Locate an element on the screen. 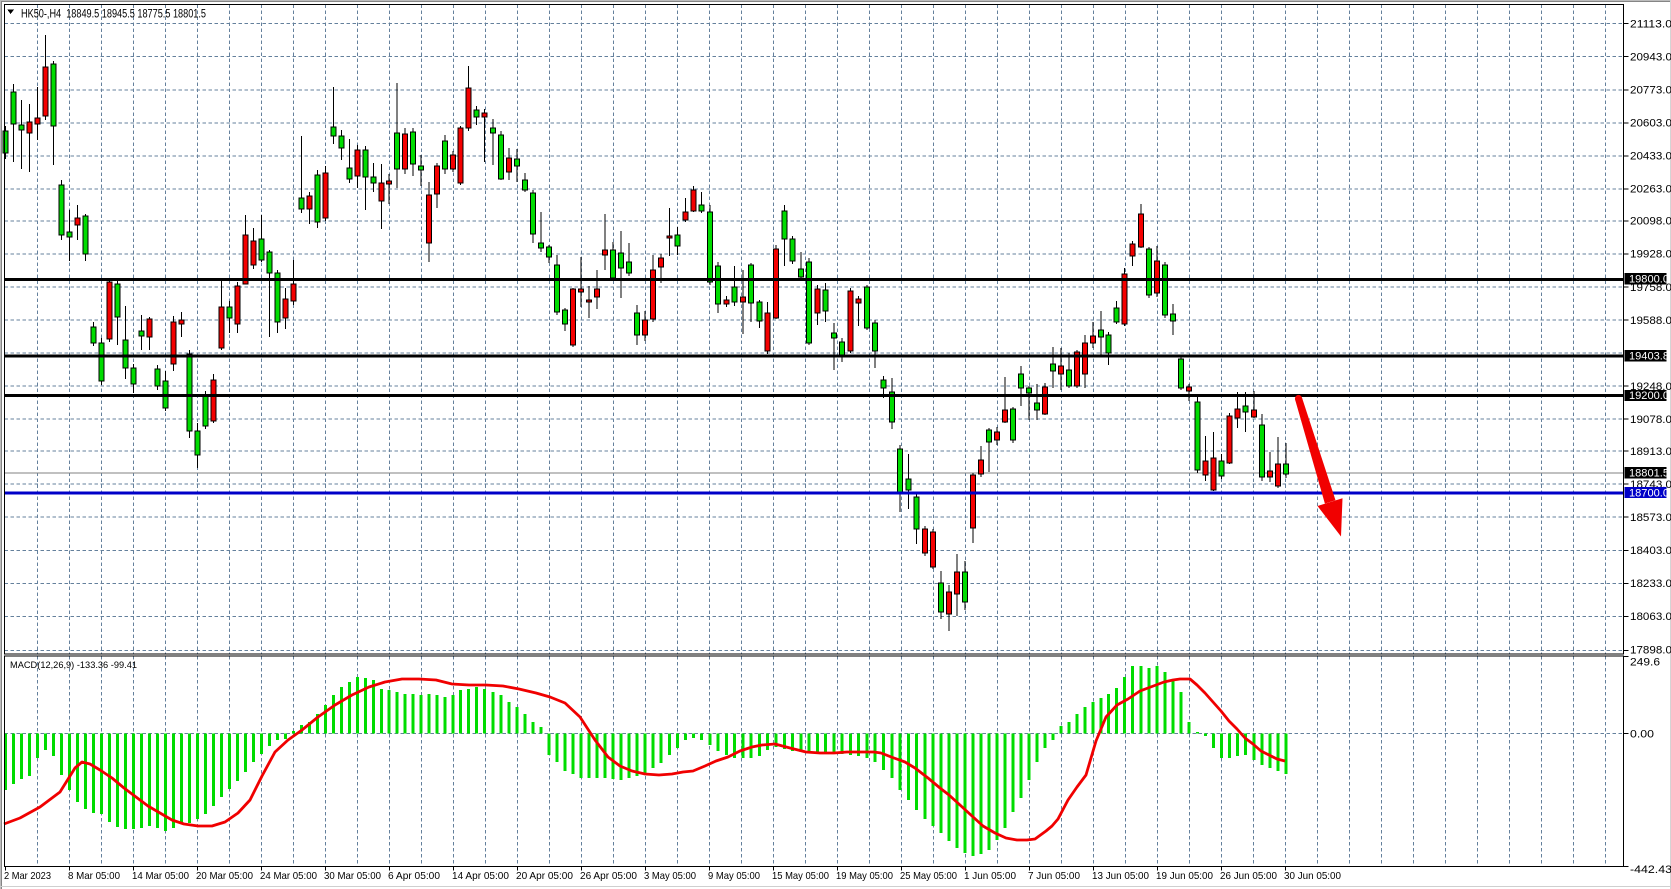 The width and height of the screenshot is (1671, 889). svg-text: 20263.0 is located at coordinates (1650, 190).